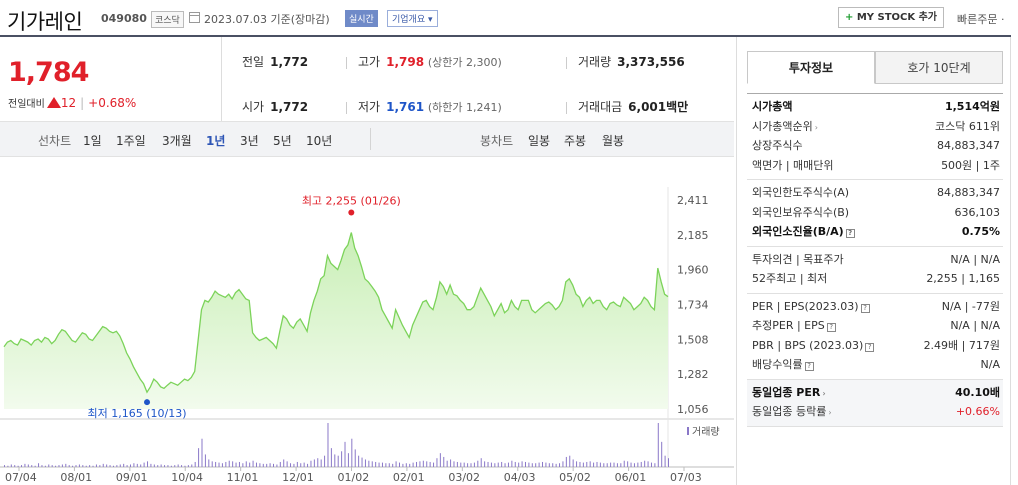 The image size is (1018, 485). I want to click on change-label: 전일대비, so click(26, 104).